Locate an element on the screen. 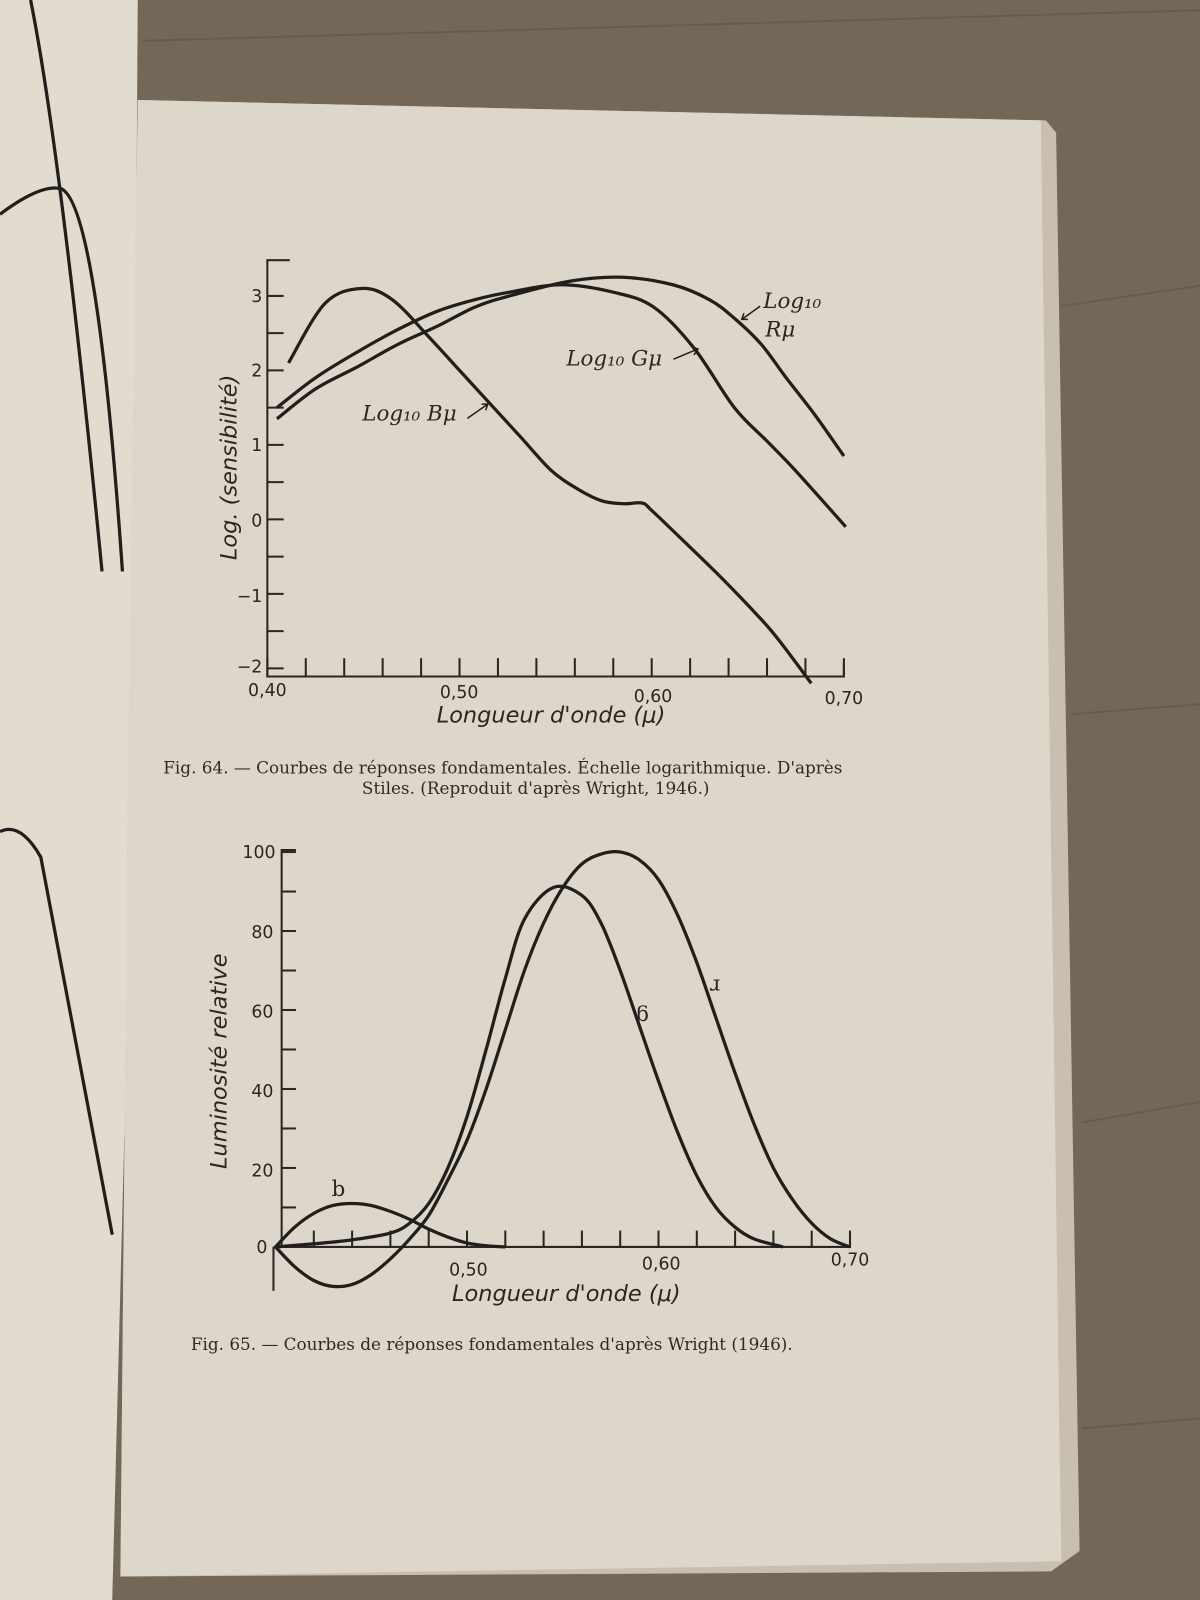 Image resolution: width=1200 pixels, height=1600 pixels. curve-g is located at coordinates (529, 1066).